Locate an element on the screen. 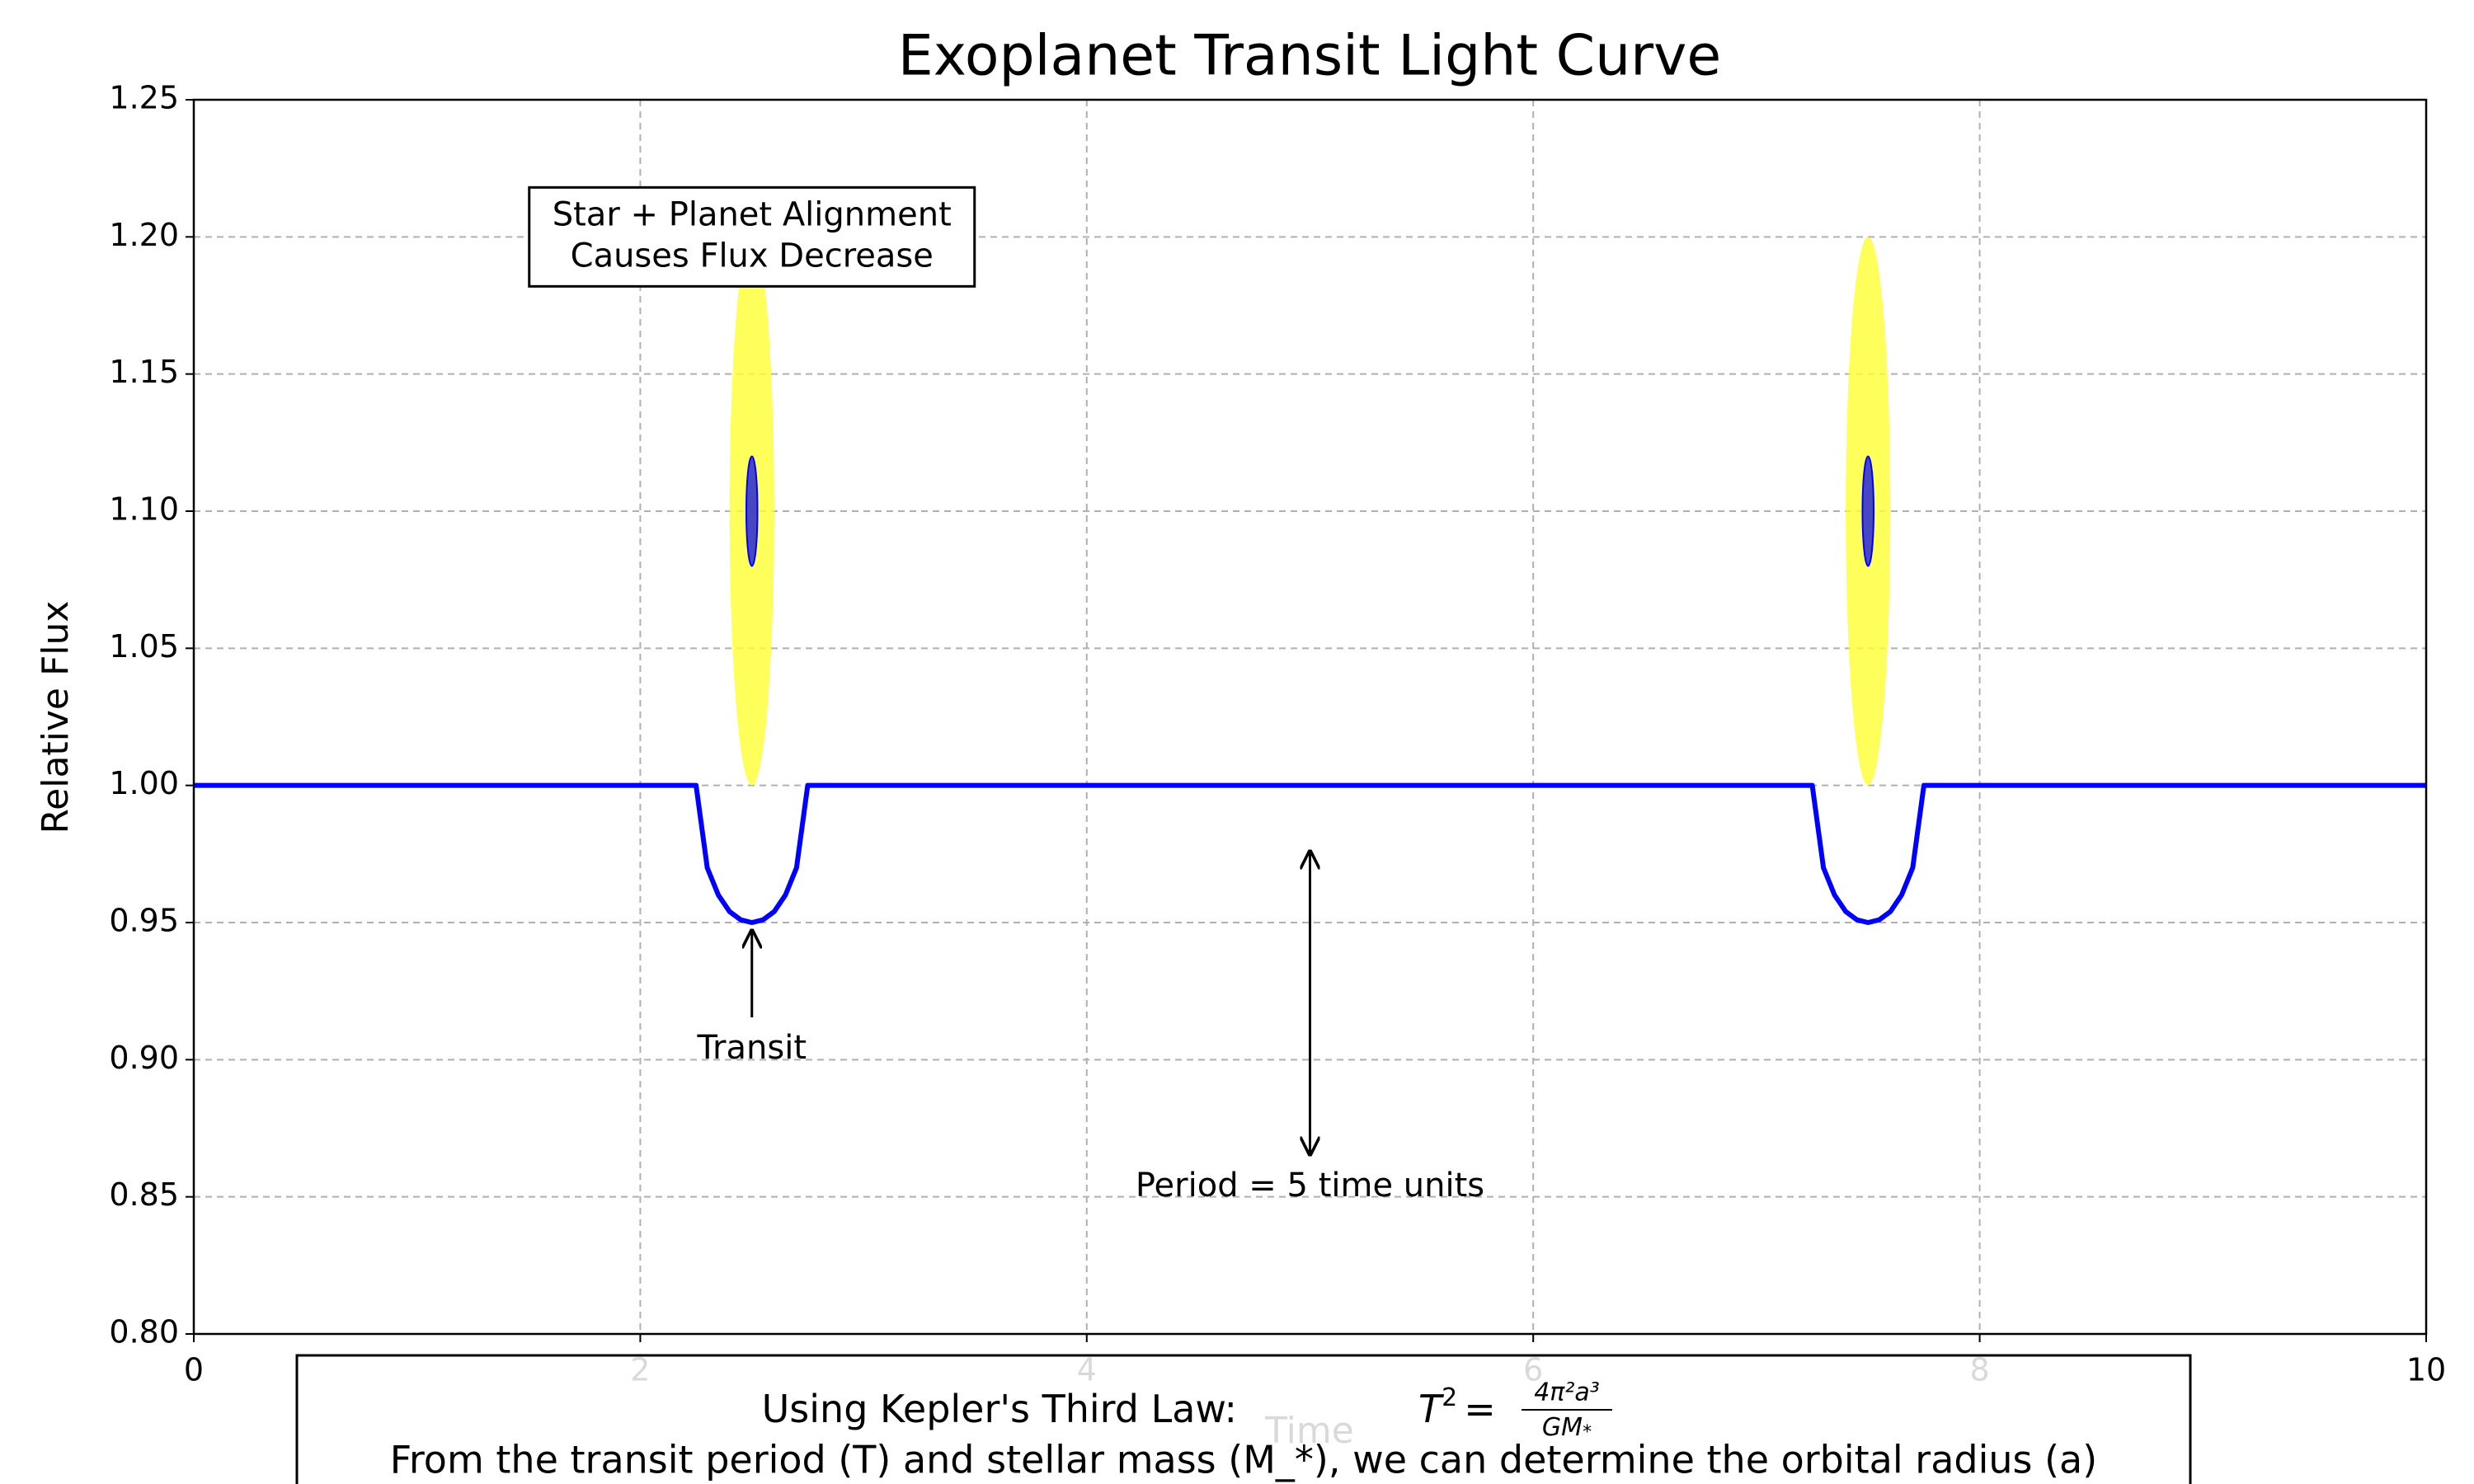 Image resolution: width=2474 pixels, height=1484 pixels. kepler-text: Using Kepler's Third Law: is located at coordinates (999, 1409).